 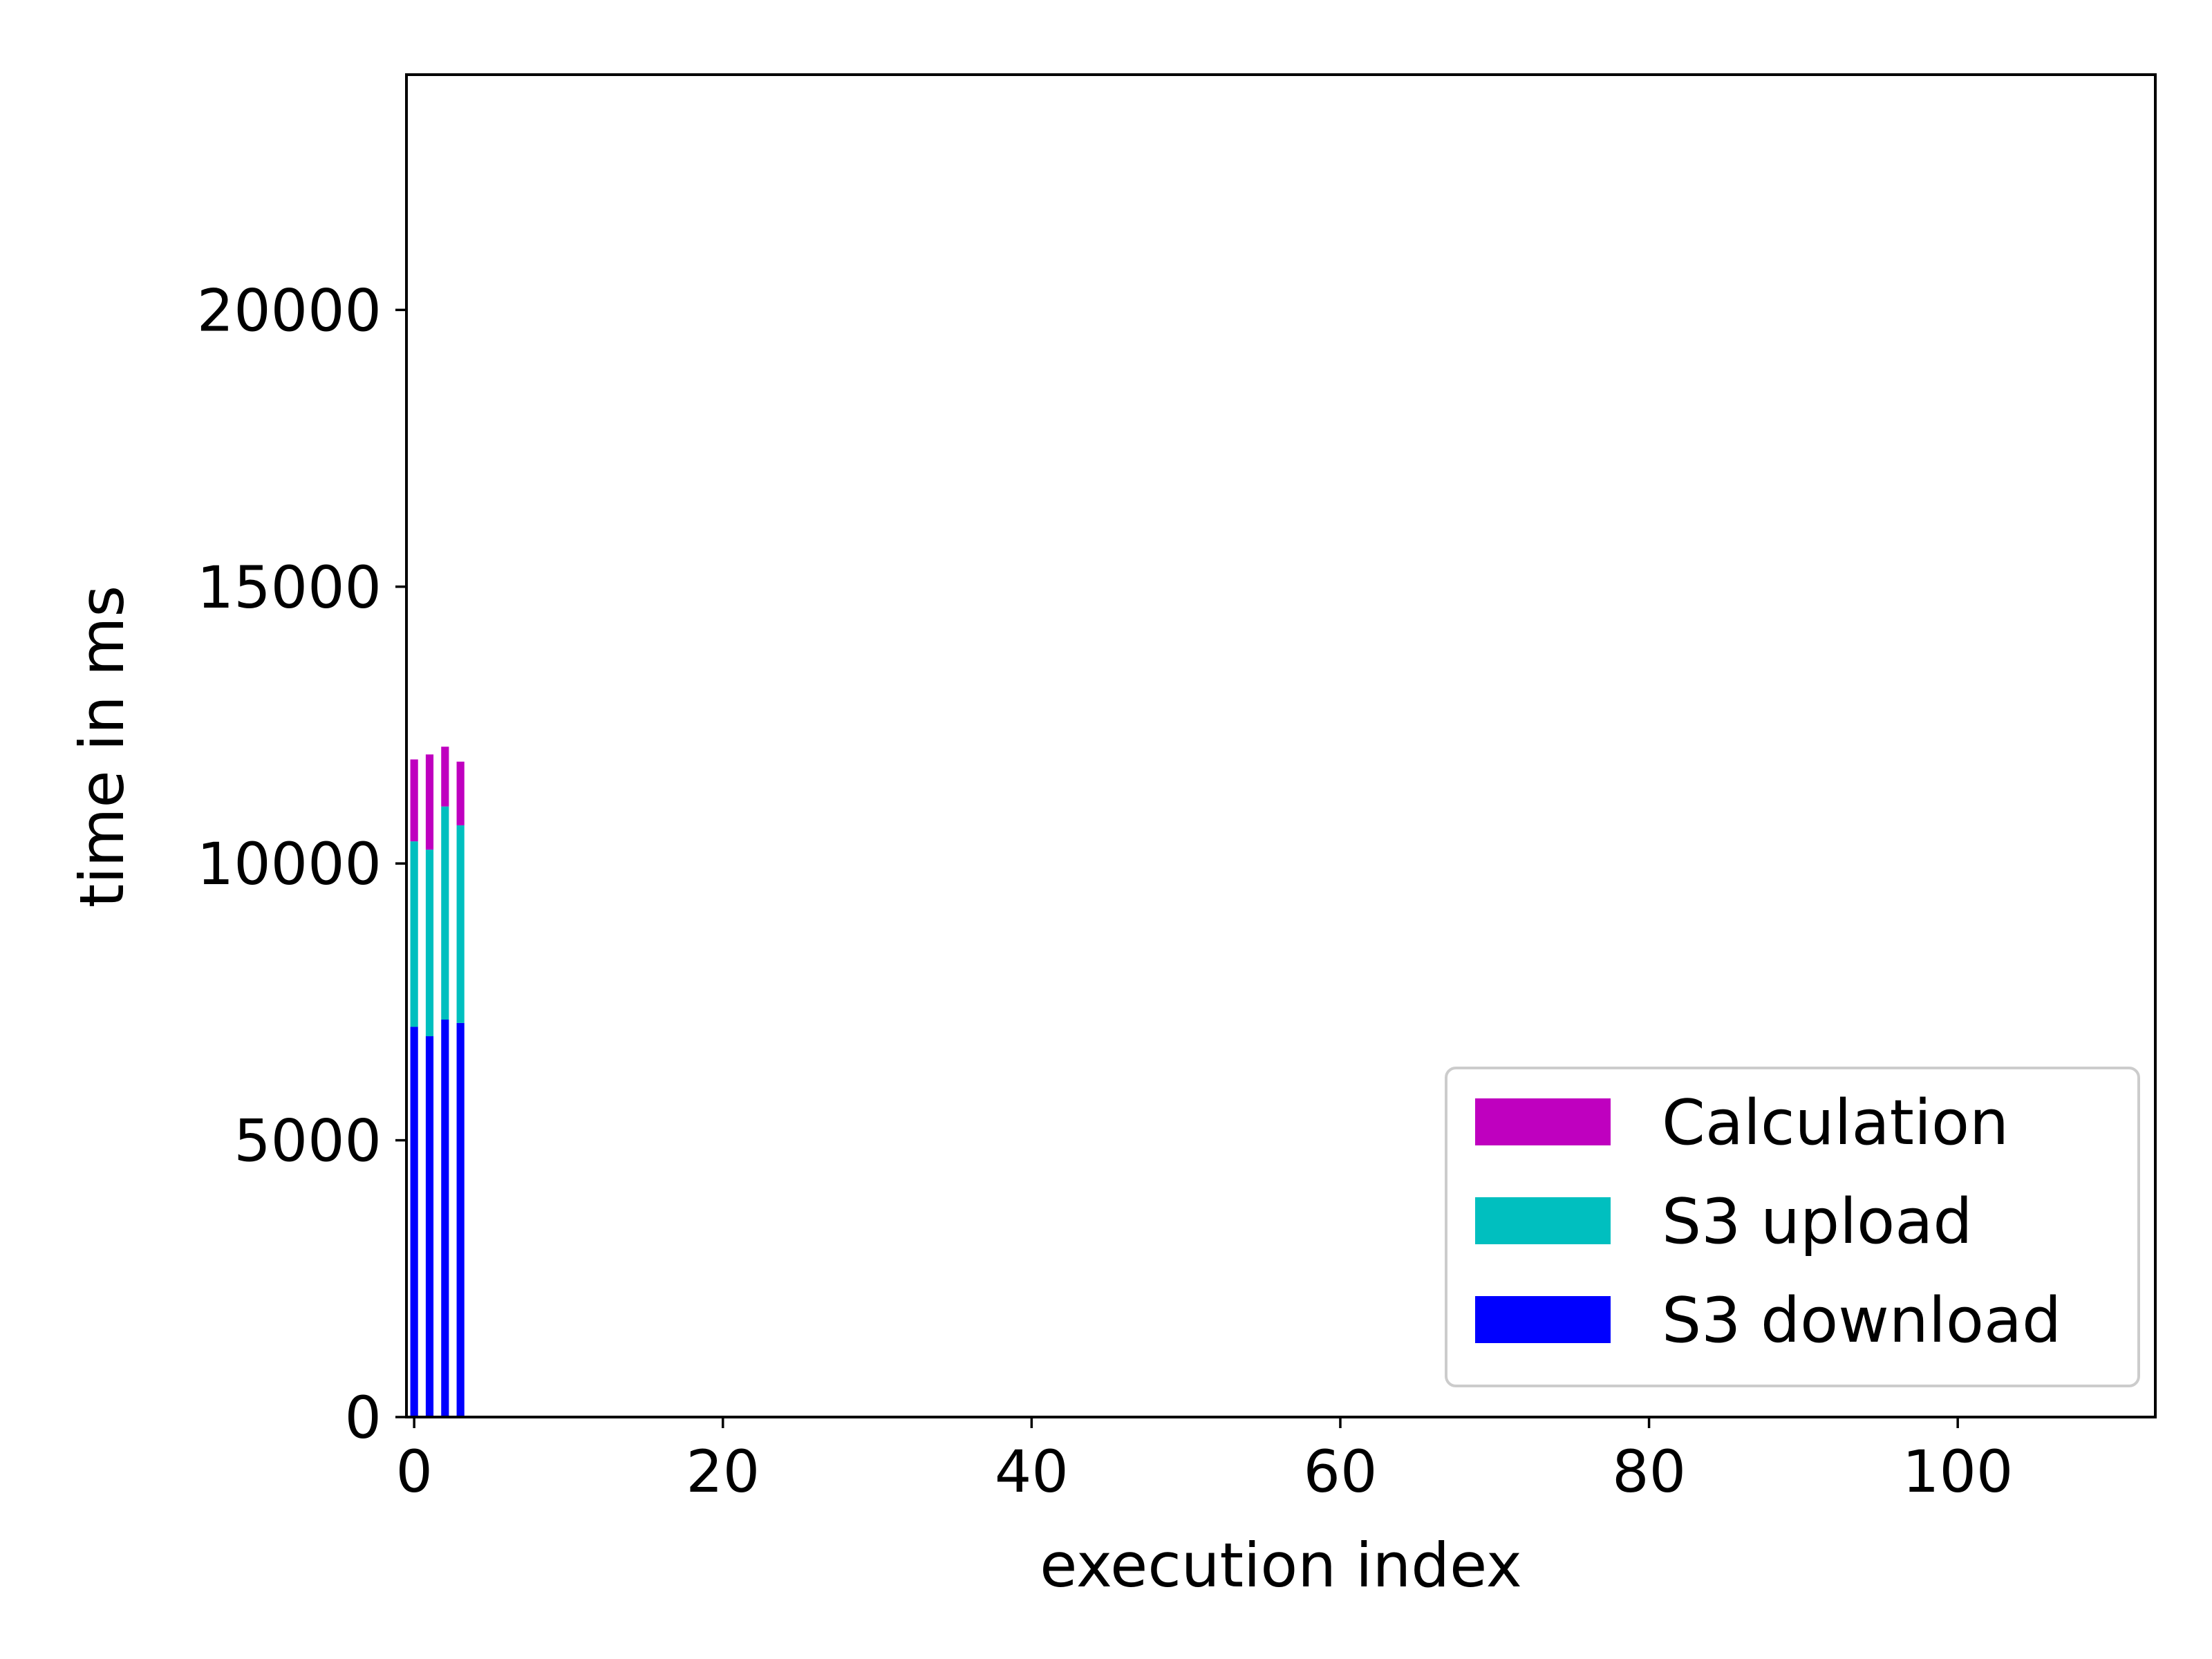 I want to click on x-tick-label-20: 20, so click(x=723, y=1472).